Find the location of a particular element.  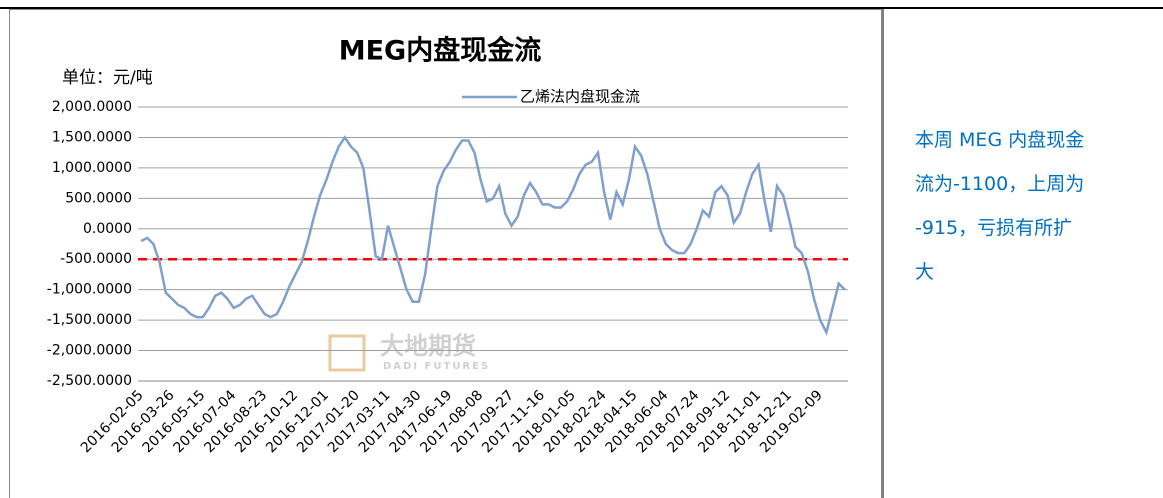

chart-title: MEG内盘现金流 is located at coordinates (440, 51).